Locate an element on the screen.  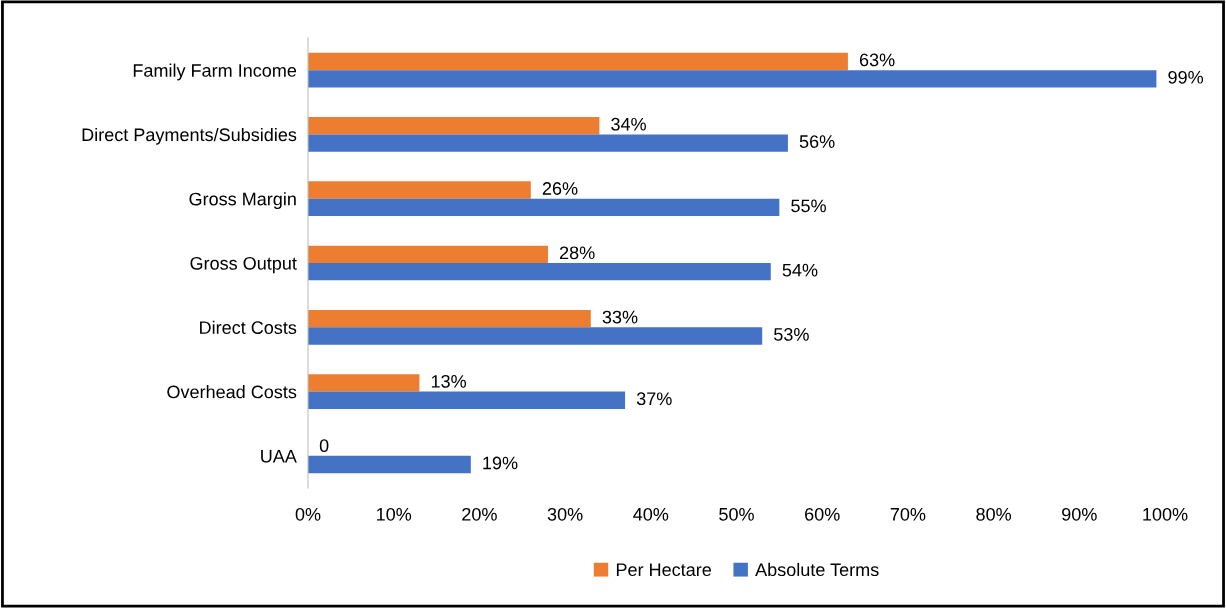
x-tick-label: 90% is located at coordinates (1079, 514).